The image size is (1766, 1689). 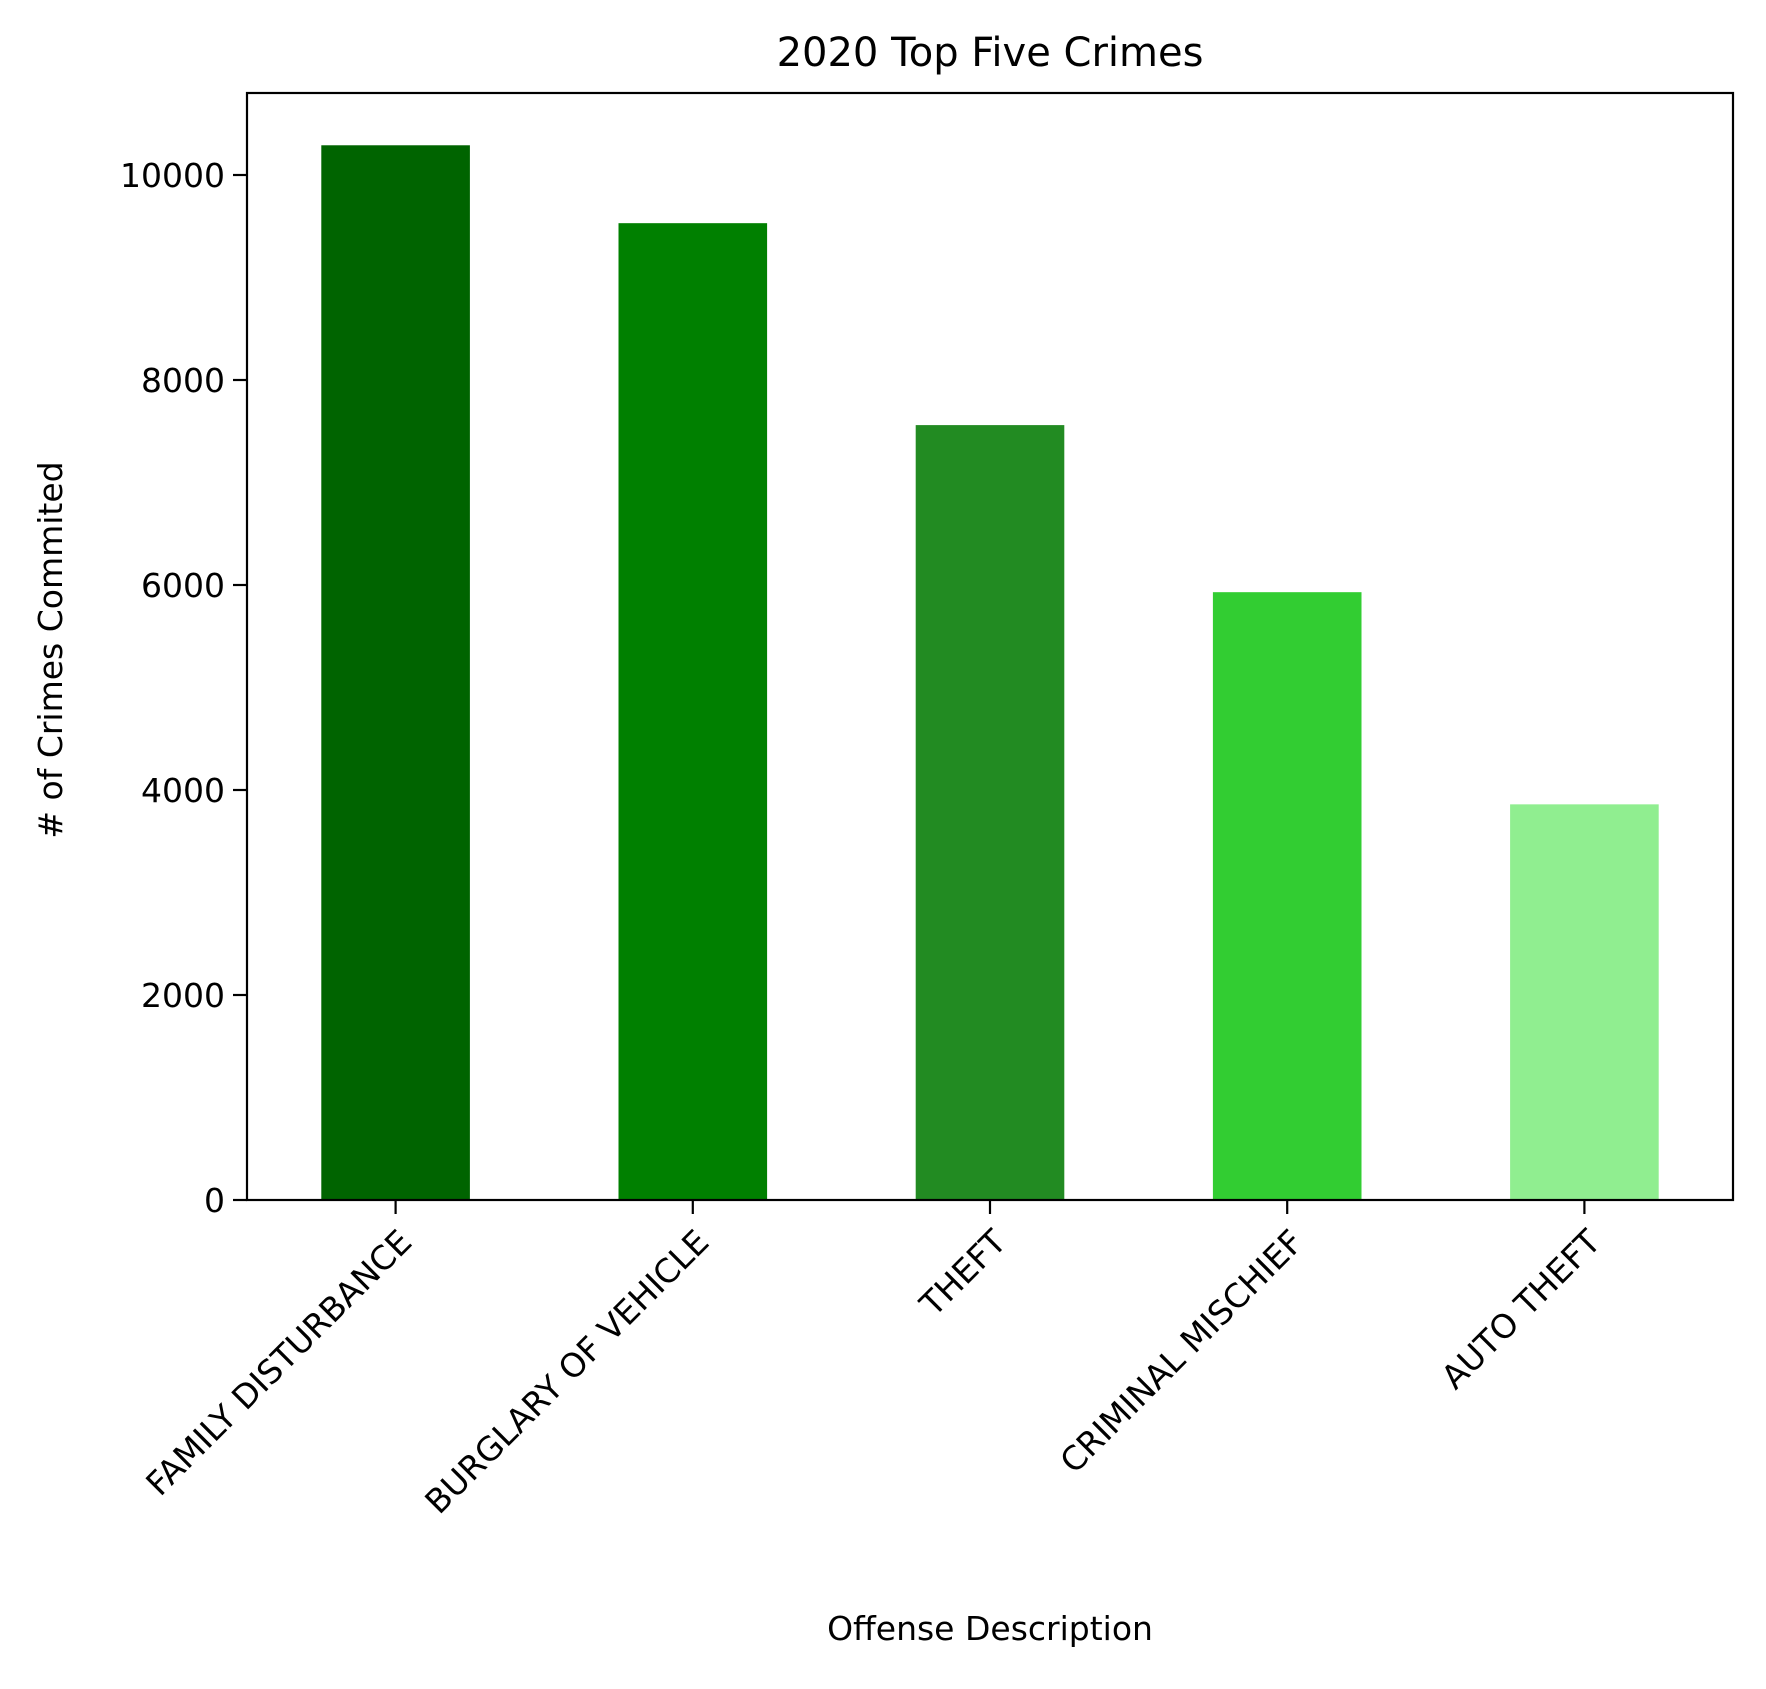 I want to click on x-tick-label: CRIMINAL MISCHIEF, so click(x=1181, y=1351).